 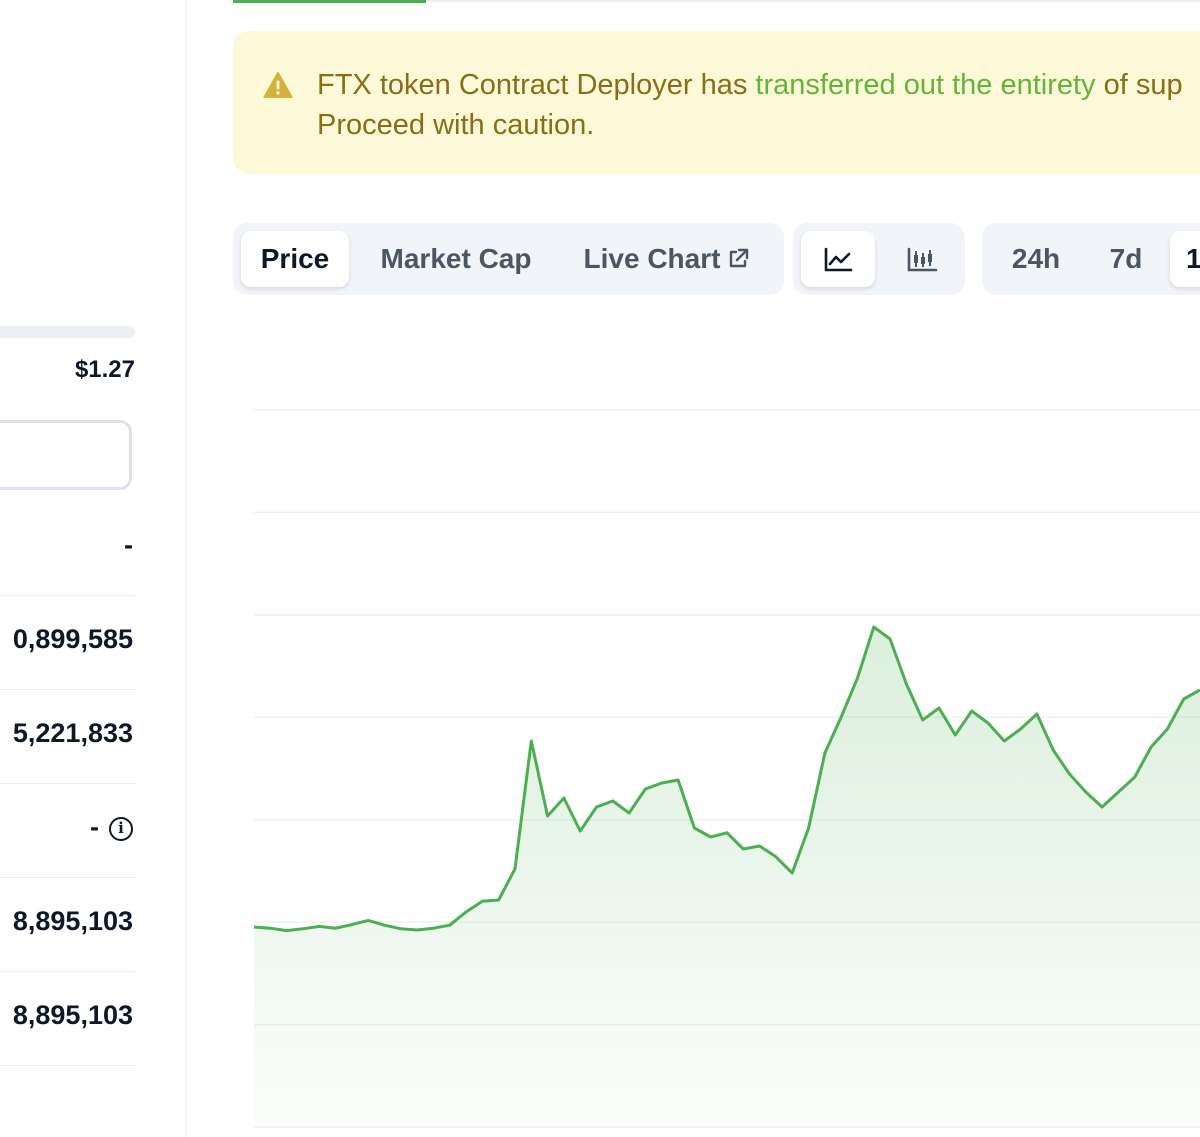 What do you see at coordinates (72, 733) in the screenshot?
I see `stat-value: 5,221,833` at bounding box center [72, 733].